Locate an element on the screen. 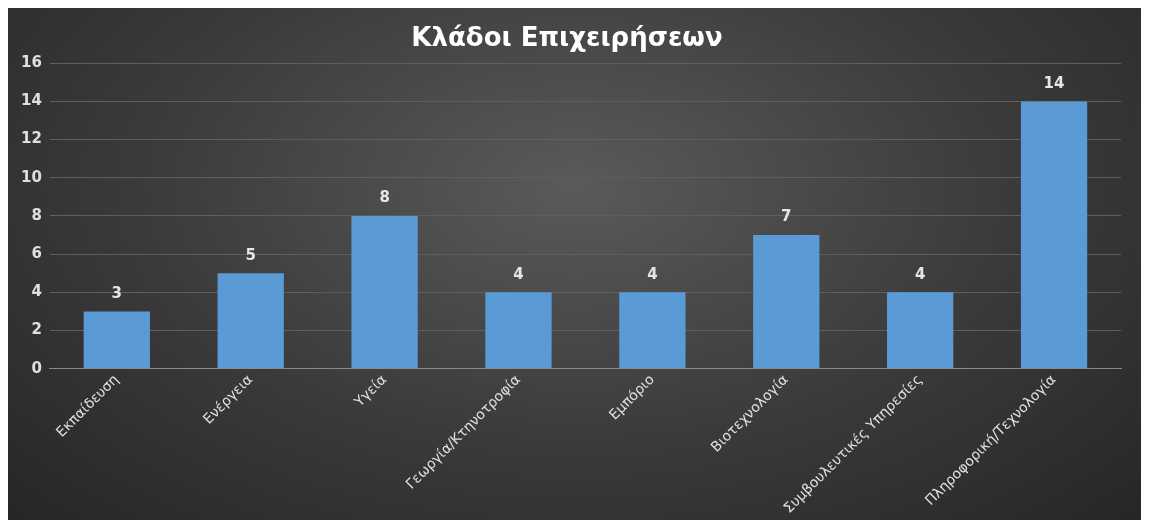  y-tick-label: 16 is located at coordinates (31, 62).